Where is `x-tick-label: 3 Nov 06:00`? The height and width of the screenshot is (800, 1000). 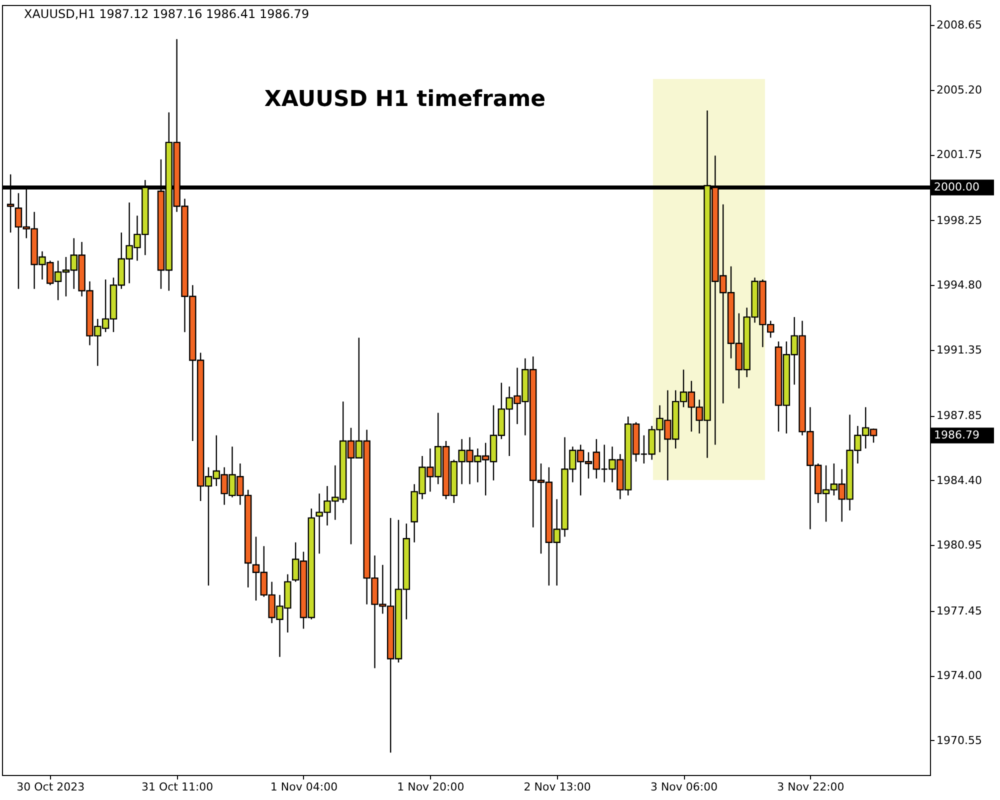 x-tick-label: 3 Nov 06:00 is located at coordinates (684, 787).